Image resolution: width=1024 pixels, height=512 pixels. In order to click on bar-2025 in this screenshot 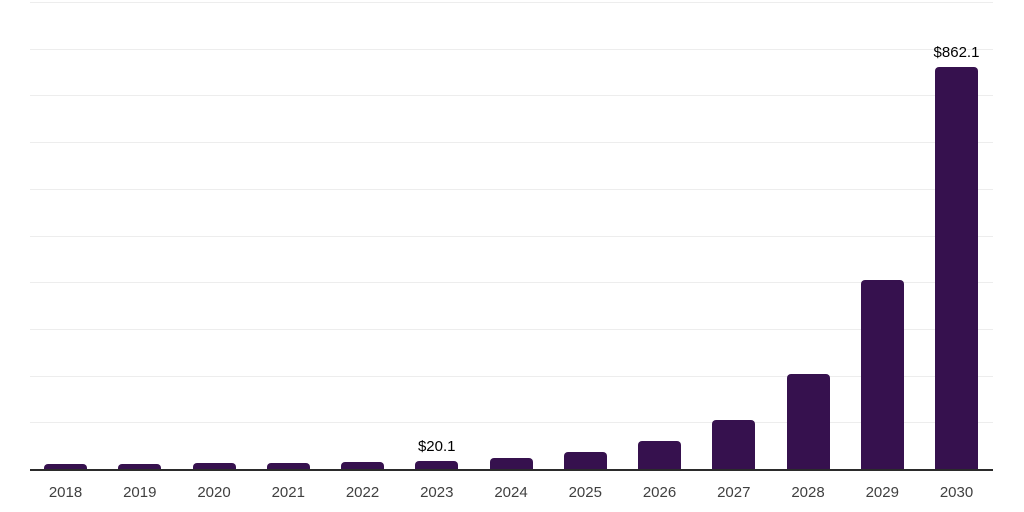, I will do `click(585, 461)`.